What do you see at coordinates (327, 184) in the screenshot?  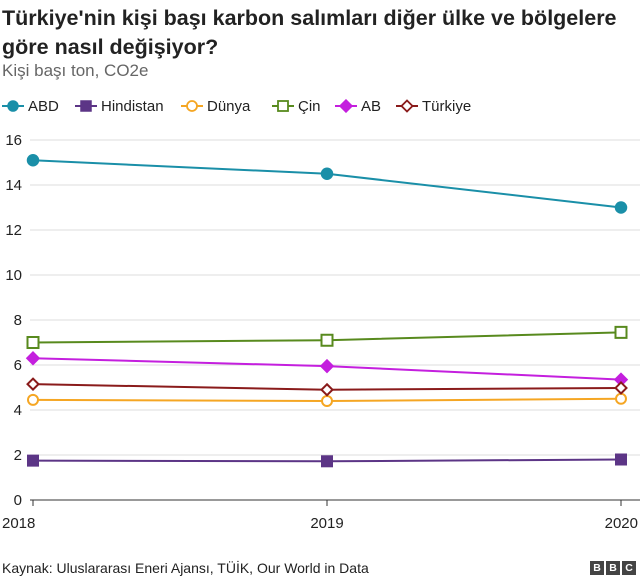 I see `series-line-abd` at bounding box center [327, 184].